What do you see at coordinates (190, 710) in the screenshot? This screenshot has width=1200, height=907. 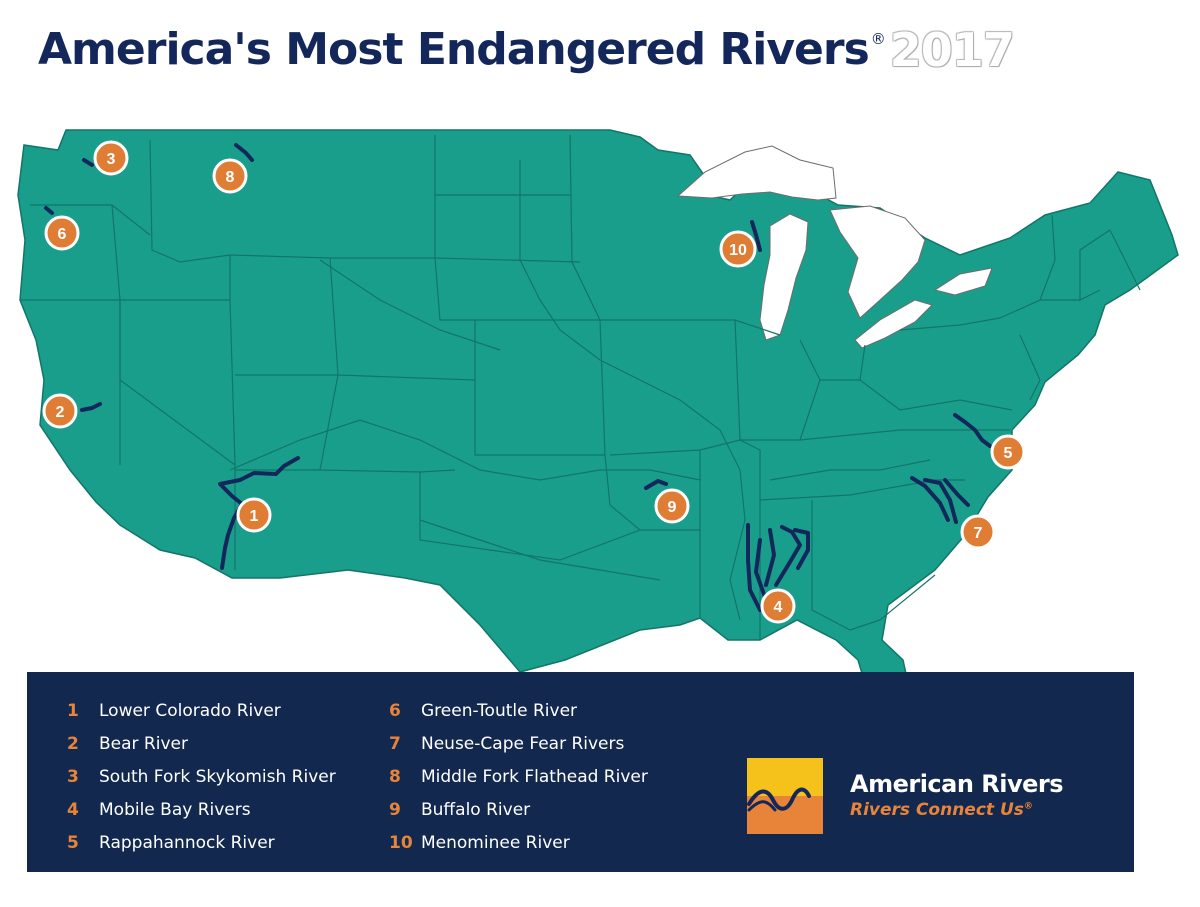 I see `legend-label: Lower Colorado River` at bounding box center [190, 710].